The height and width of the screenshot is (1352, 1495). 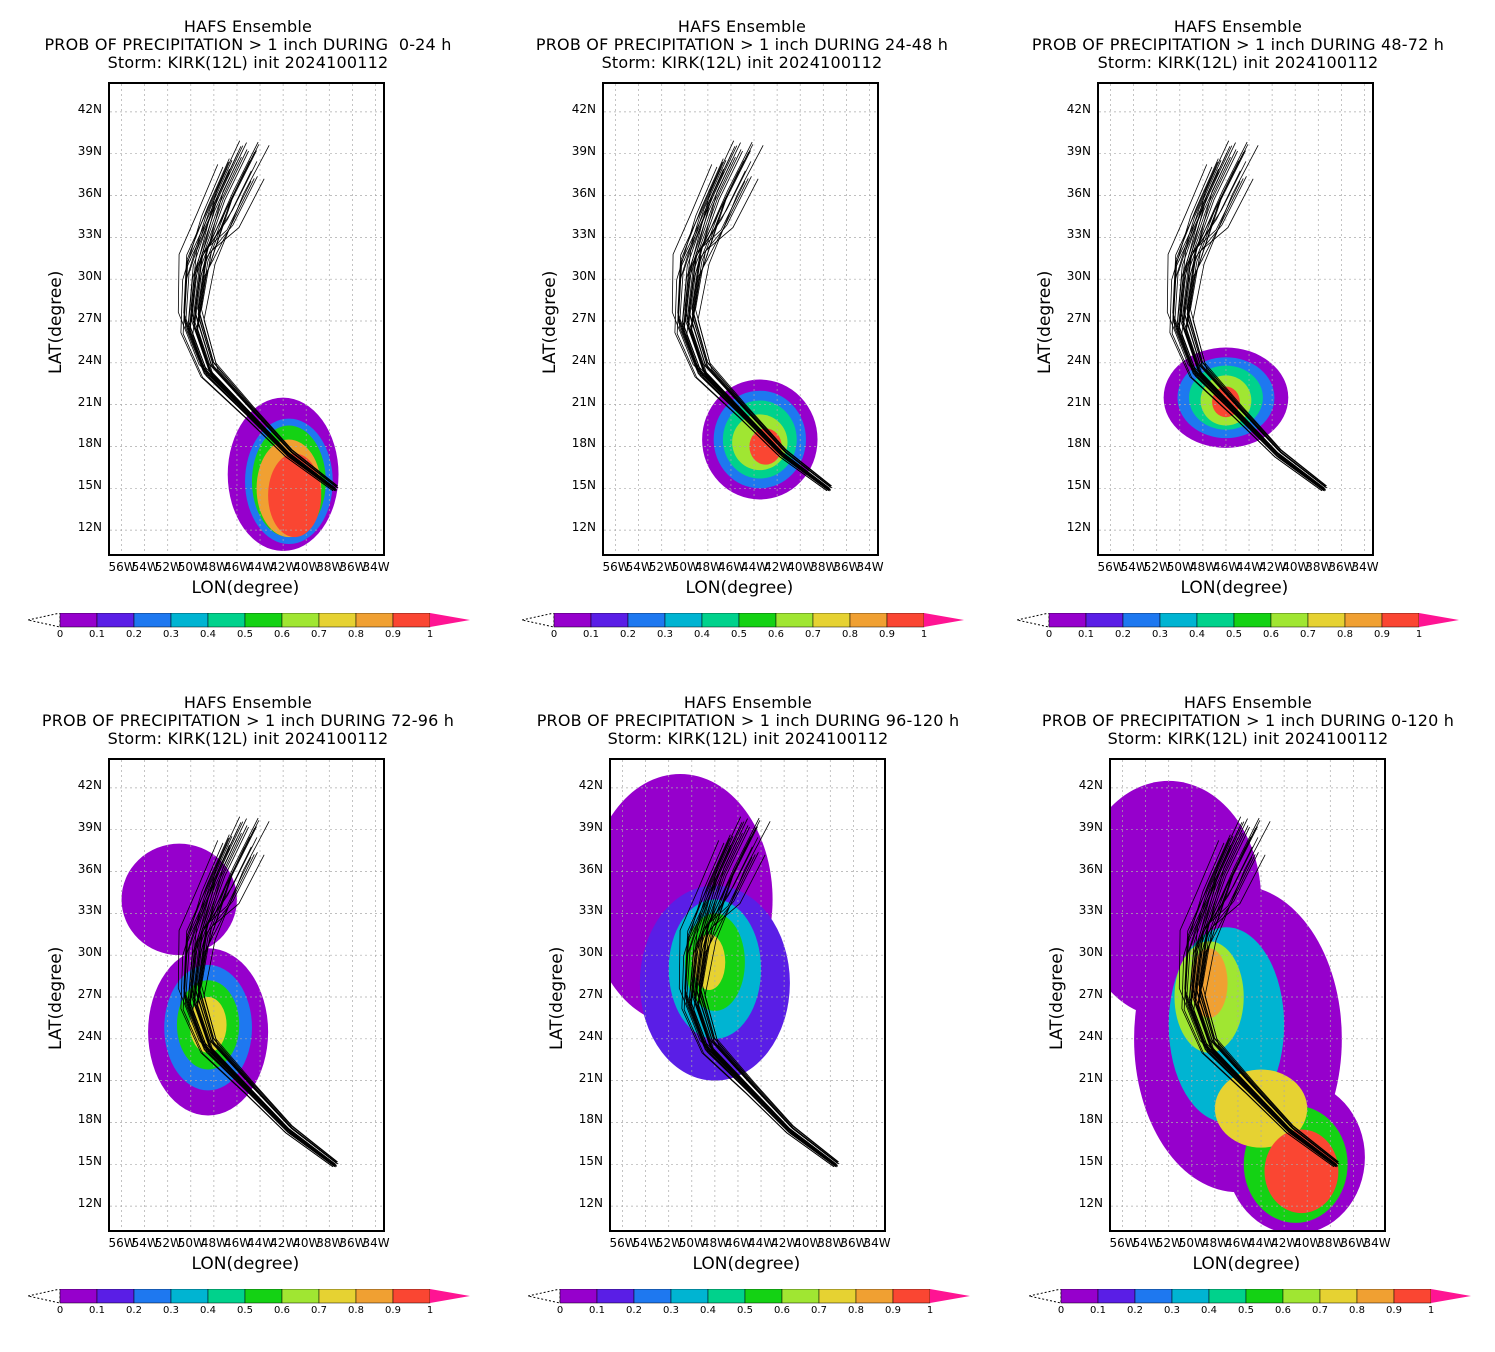 What do you see at coordinates (557, 998) in the screenshot?
I see `y-axis-label: LAT(degree)` at bounding box center [557, 998].